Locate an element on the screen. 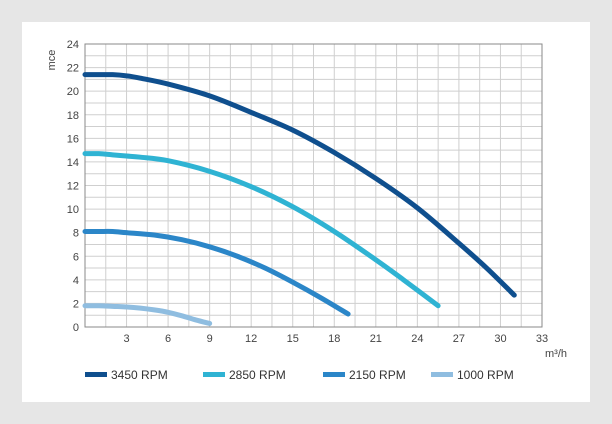  y-tick-label: 20 is located at coordinates (73, 92).